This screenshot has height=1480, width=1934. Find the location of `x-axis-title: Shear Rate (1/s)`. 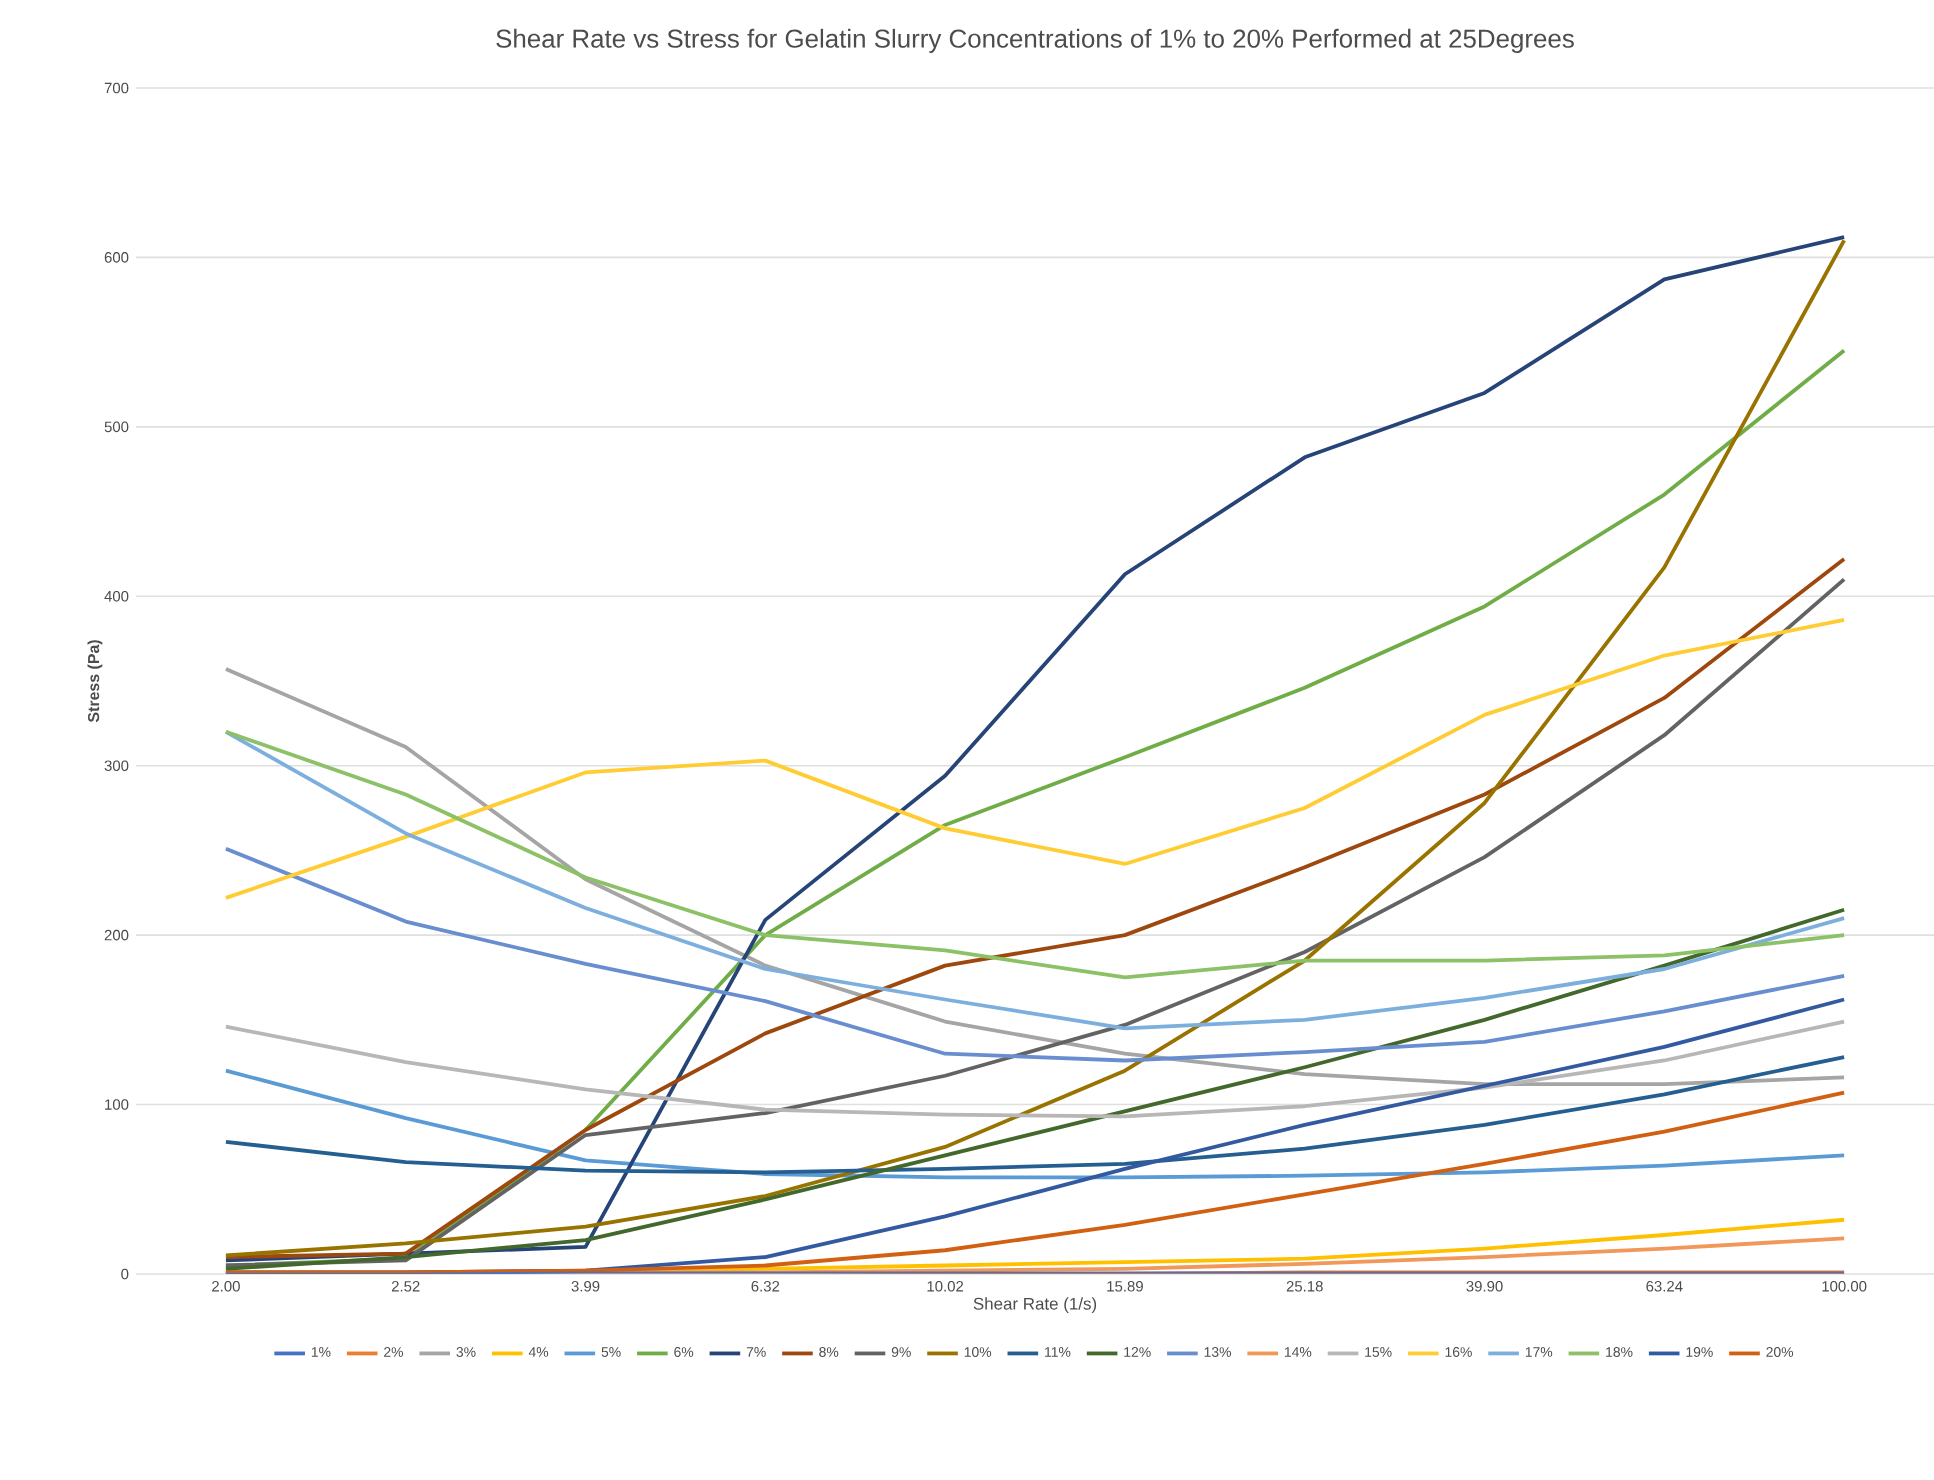

x-axis-title: Shear Rate (1/s) is located at coordinates (1035, 1305).